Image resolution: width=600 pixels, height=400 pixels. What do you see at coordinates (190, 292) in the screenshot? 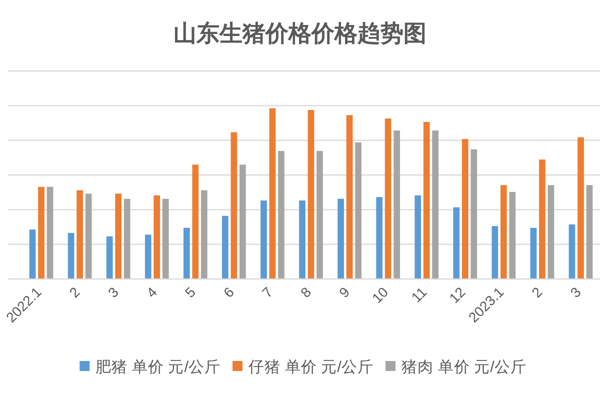
I see `x-tick-label: 5` at bounding box center [190, 292].